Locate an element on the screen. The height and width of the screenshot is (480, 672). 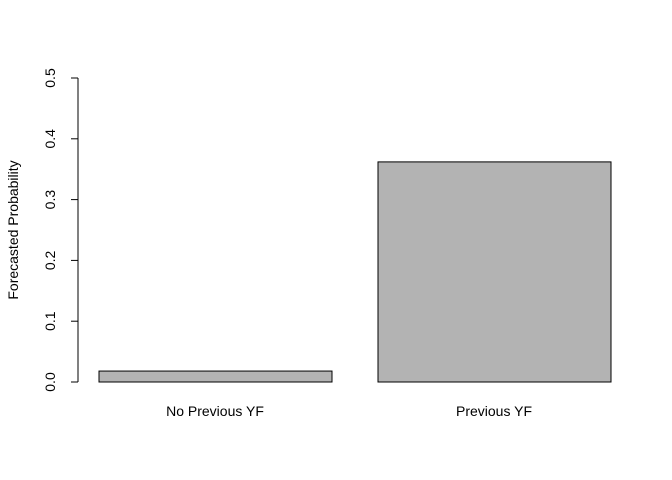
x-category-label-1: Previous YF is located at coordinates (494, 411).